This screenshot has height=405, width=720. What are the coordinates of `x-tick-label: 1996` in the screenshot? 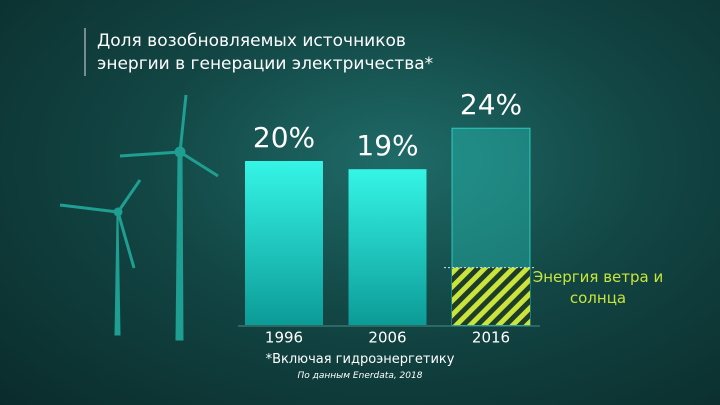 It's located at (284, 338).